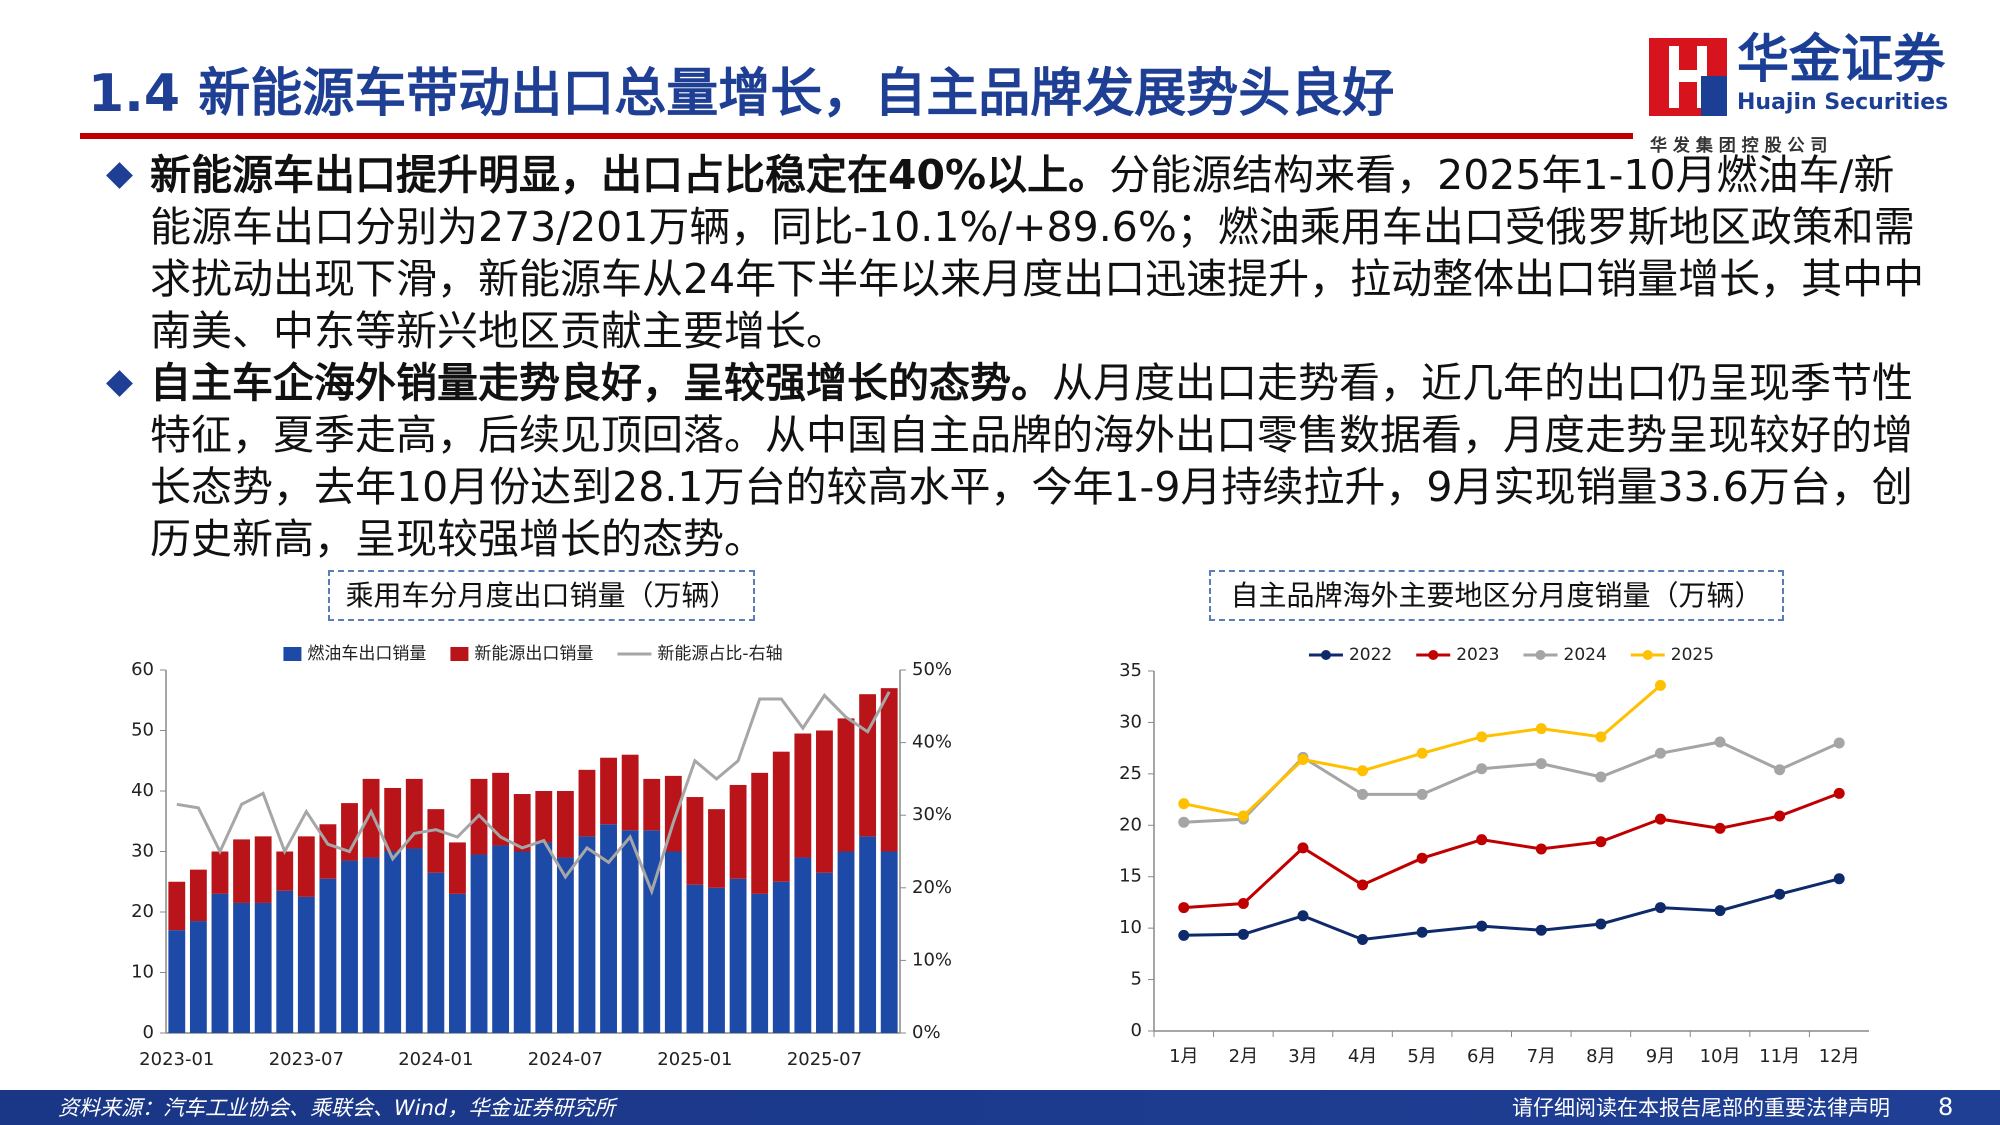 The width and height of the screenshot is (2000, 1125). I want to click on y-tick-label: 40, so click(142, 790).